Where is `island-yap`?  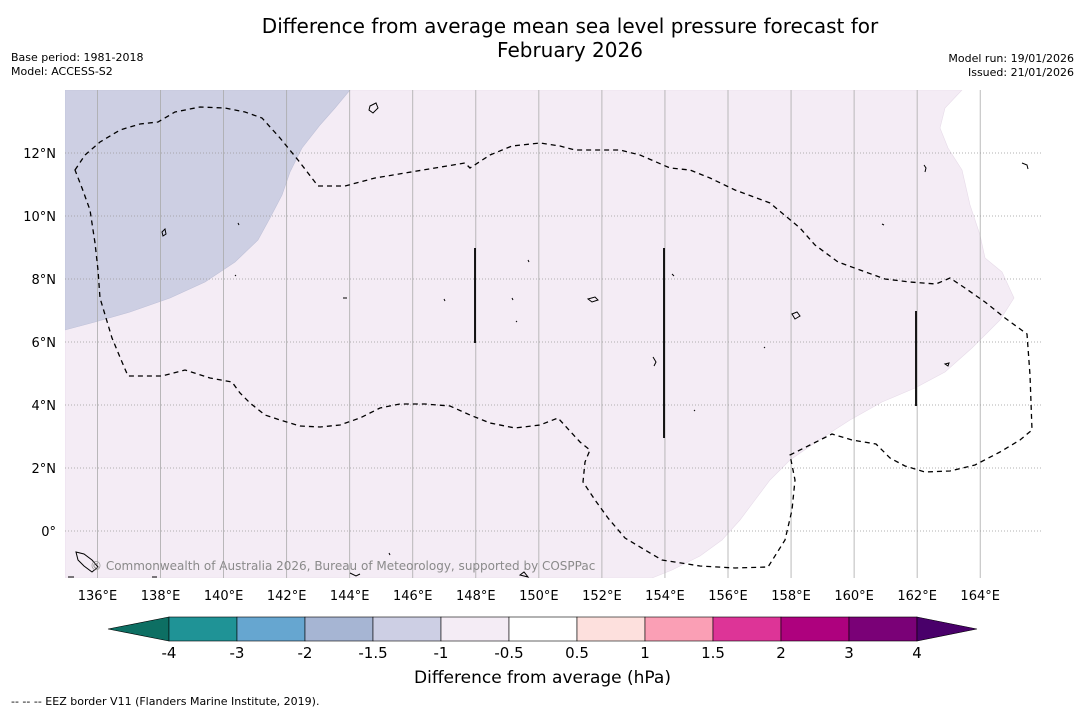
island-yap is located at coordinates (164, 232).